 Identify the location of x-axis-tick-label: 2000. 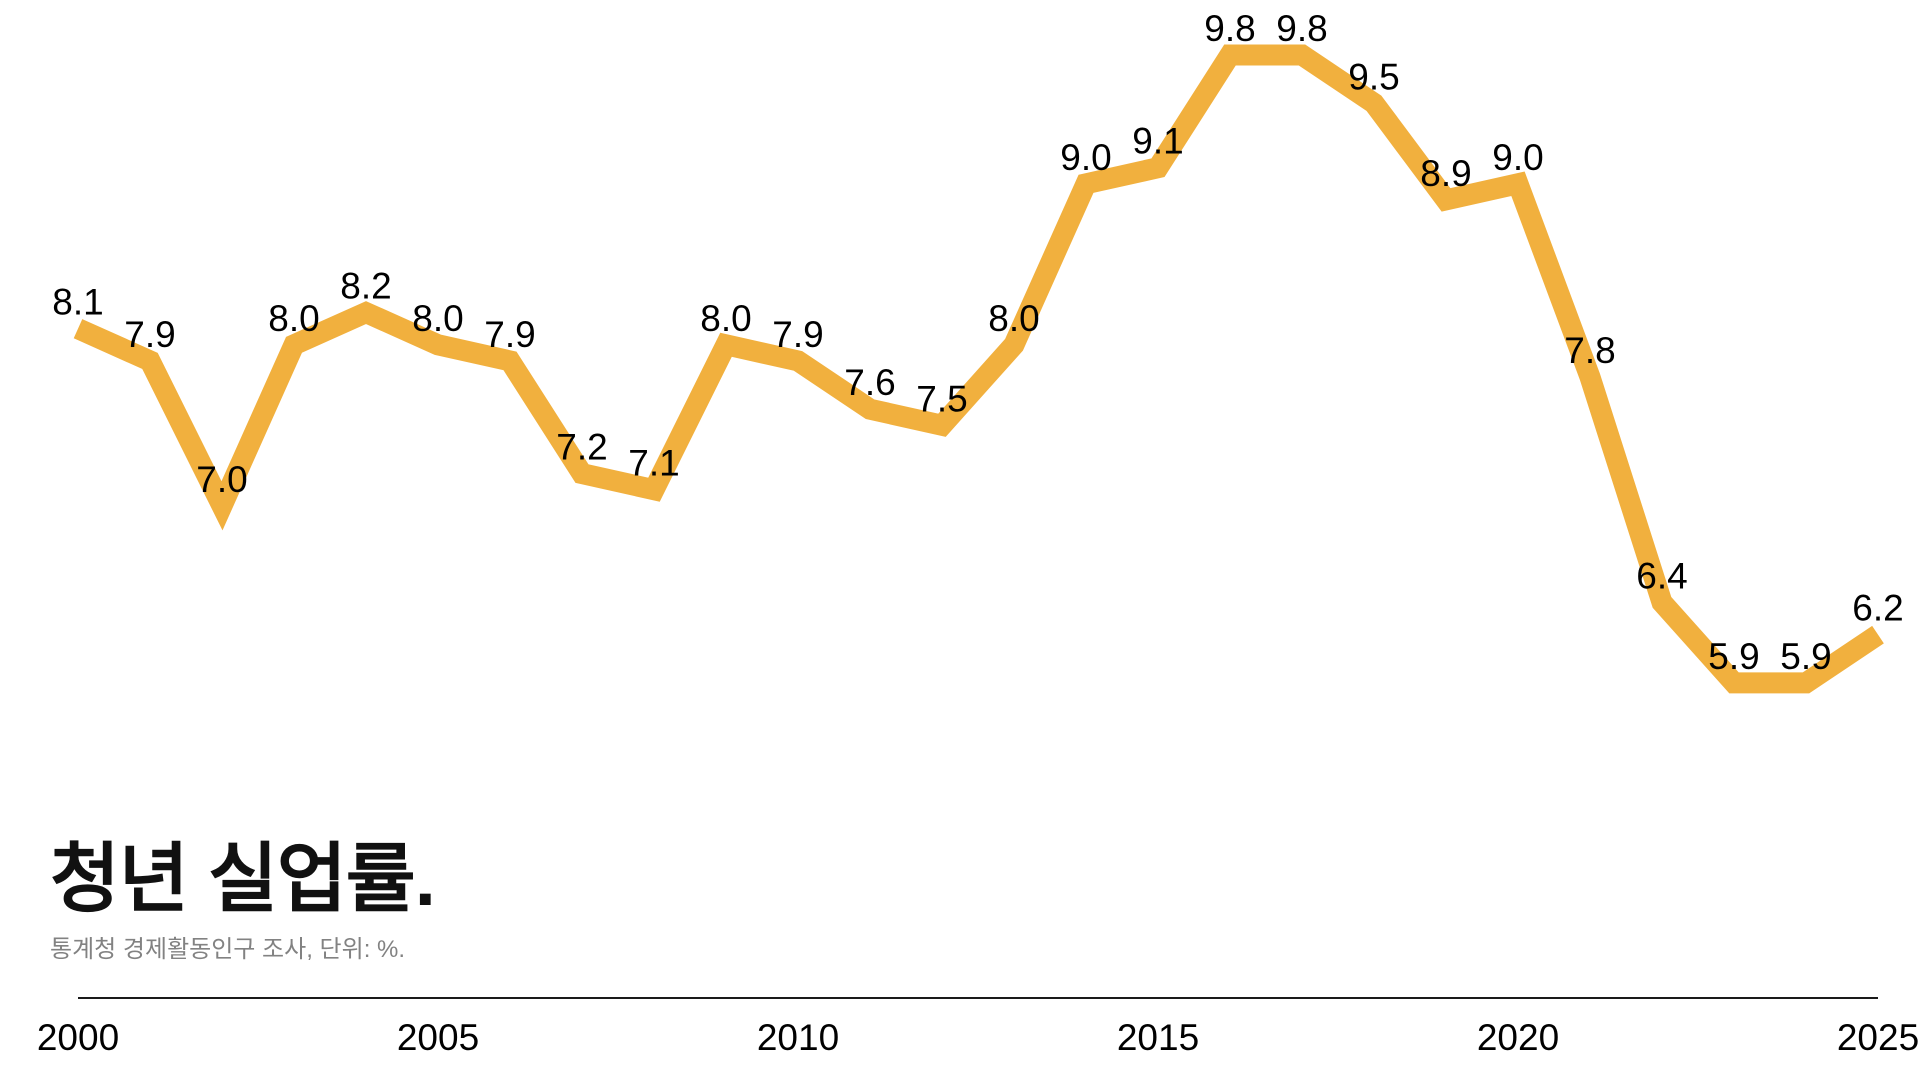
(78, 1037).